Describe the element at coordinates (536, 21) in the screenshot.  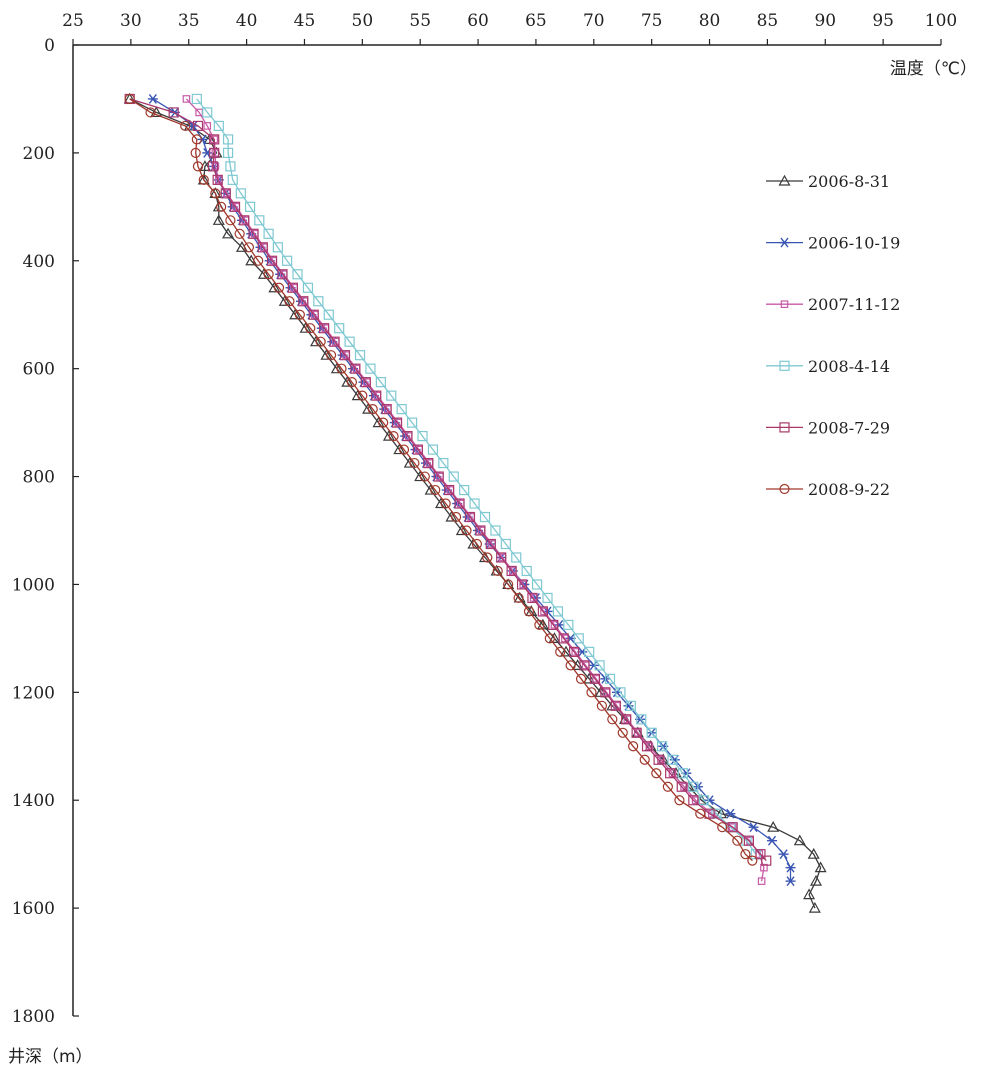
I see `x-tick-label: 65` at that location.